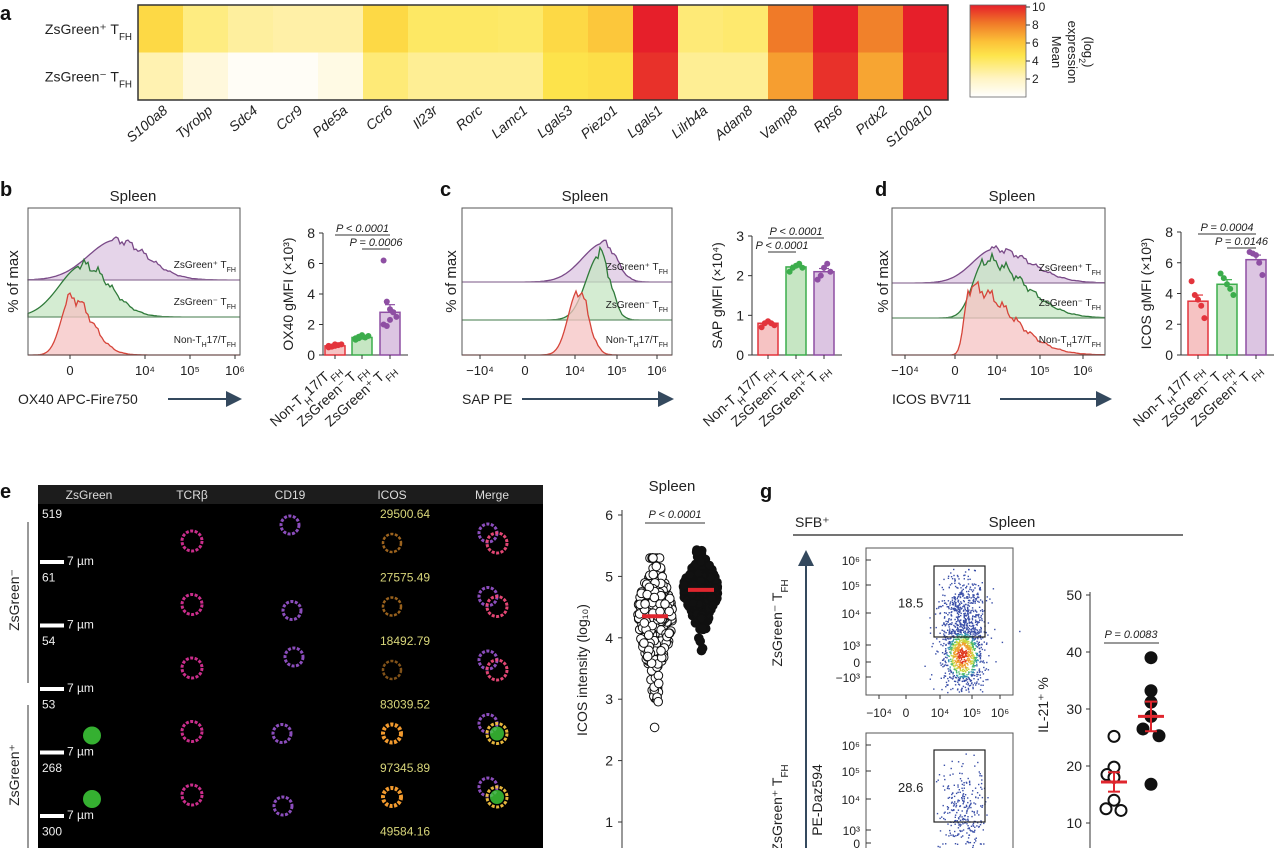  Describe the element at coordinates (879, 713) in the screenshot. I see `x-tick-label: −10⁴` at that location.